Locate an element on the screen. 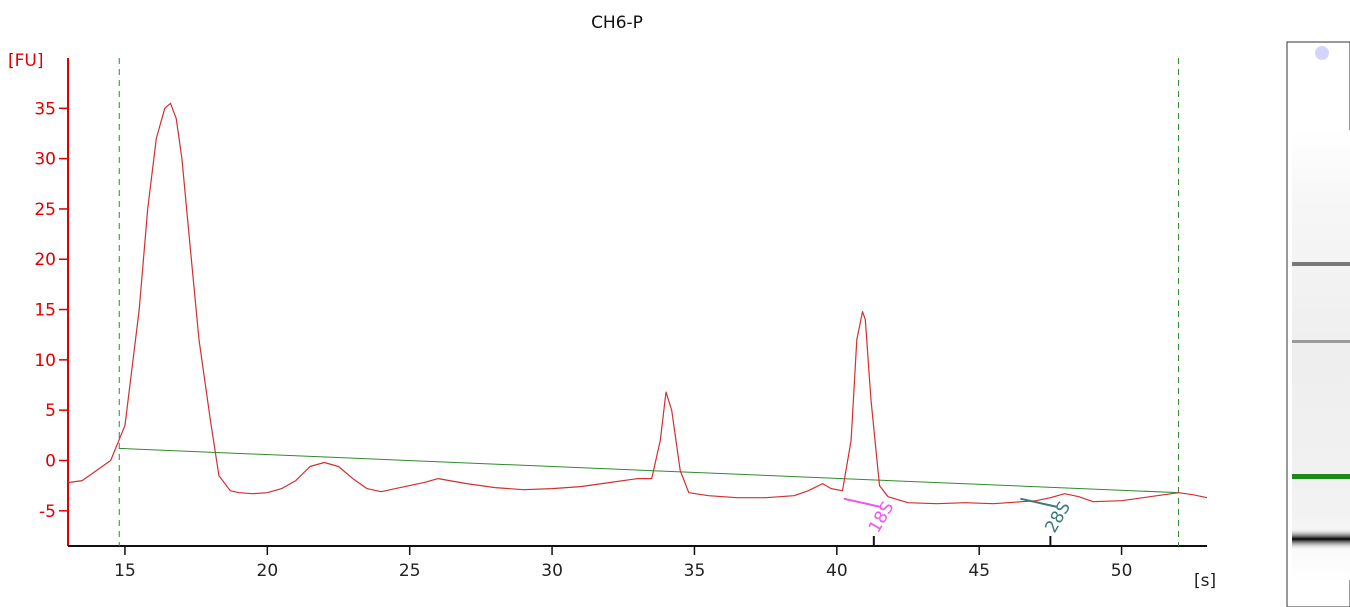 This screenshot has width=1350, height=607. y-tick-label: 0 is located at coordinates (50, 461).